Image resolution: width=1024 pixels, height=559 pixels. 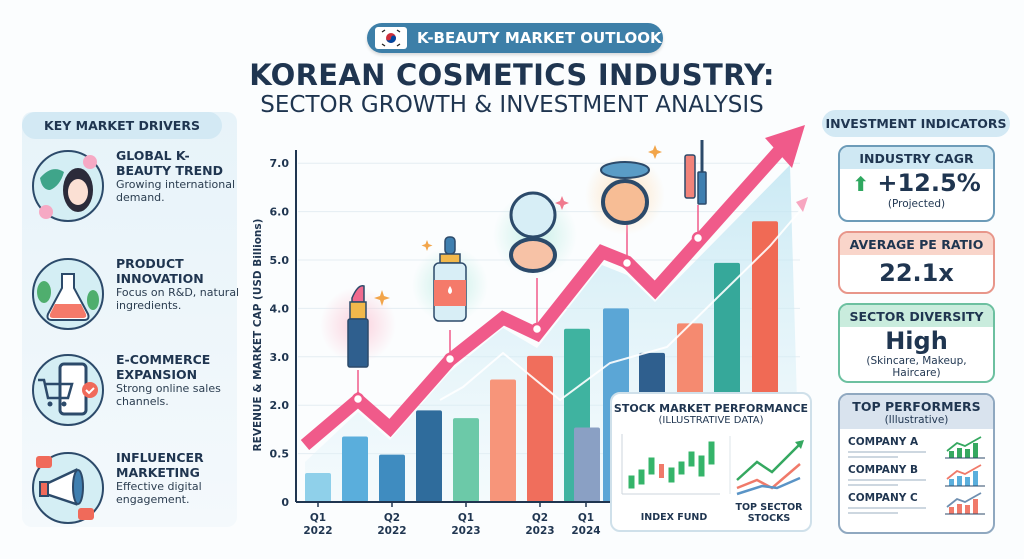 I want to click on shopping-cart-phone-icon, so click(x=68, y=390).